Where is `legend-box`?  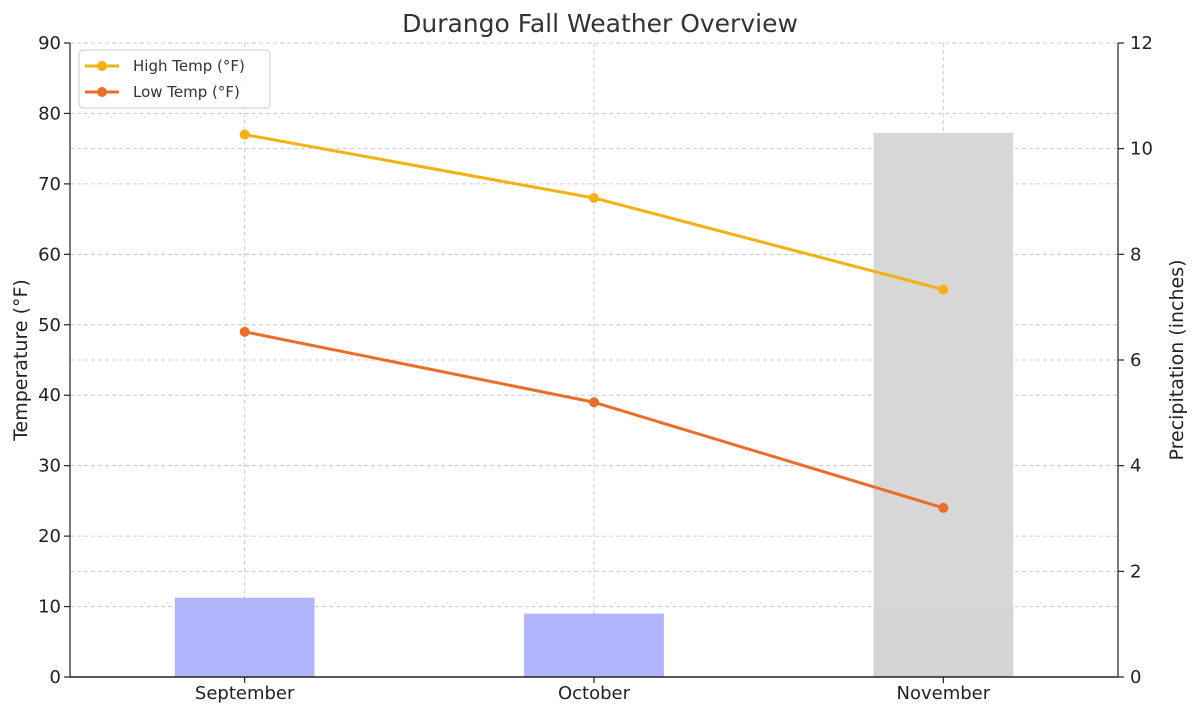 legend-box is located at coordinates (174, 79).